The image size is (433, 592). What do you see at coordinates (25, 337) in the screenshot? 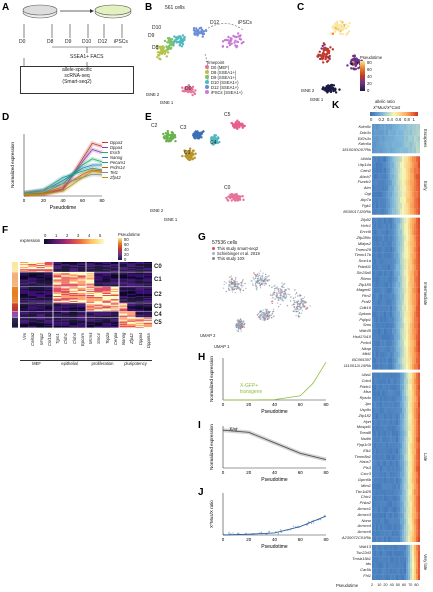
I see `gene-label: Vim` at bounding box center [25, 337].